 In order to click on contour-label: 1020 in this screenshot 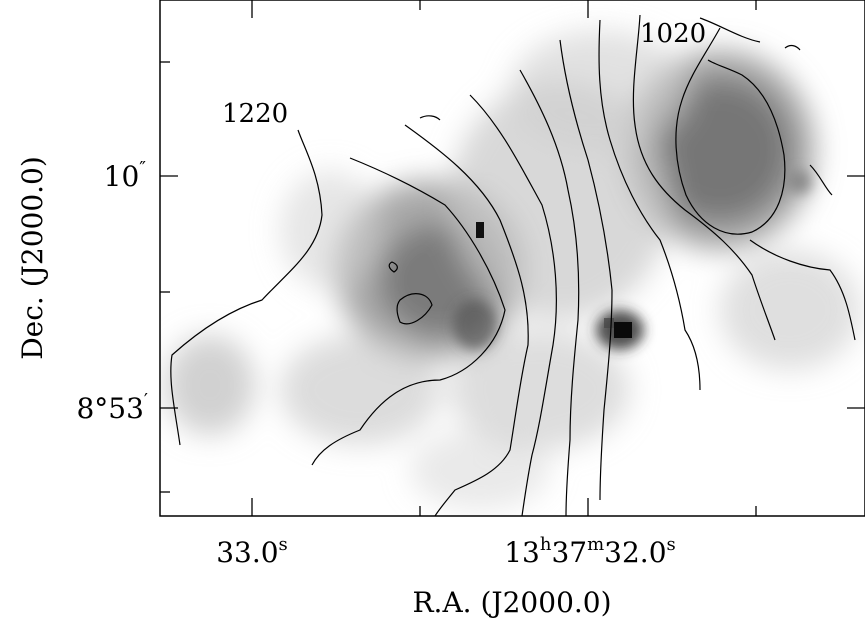, I will do `click(673, 34)`.